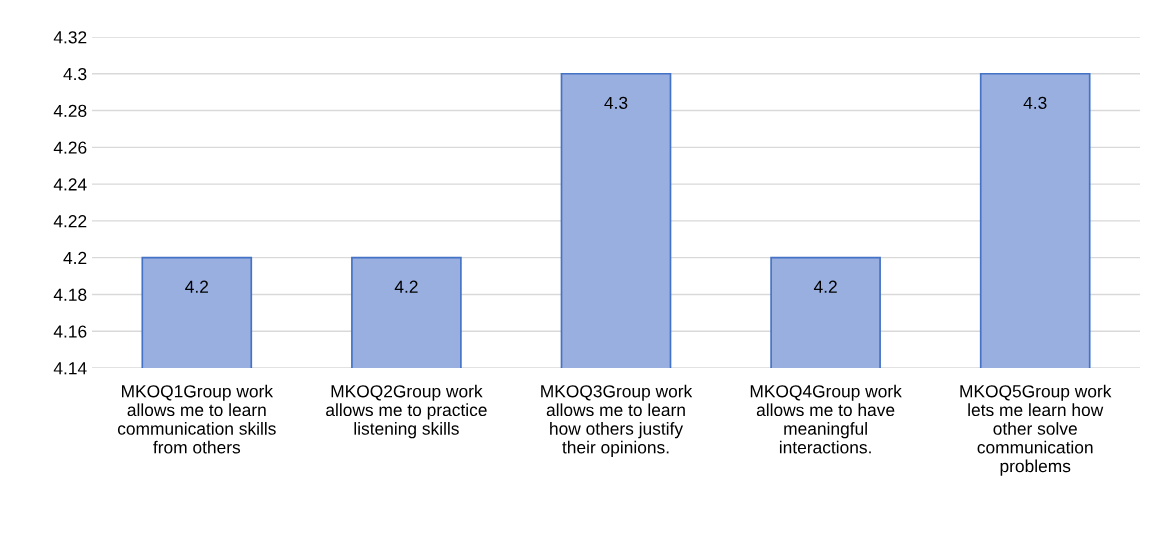 The image size is (1155, 543). What do you see at coordinates (70, 37) in the screenshot?
I see `y-tick-label: 4.32` at bounding box center [70, 37].